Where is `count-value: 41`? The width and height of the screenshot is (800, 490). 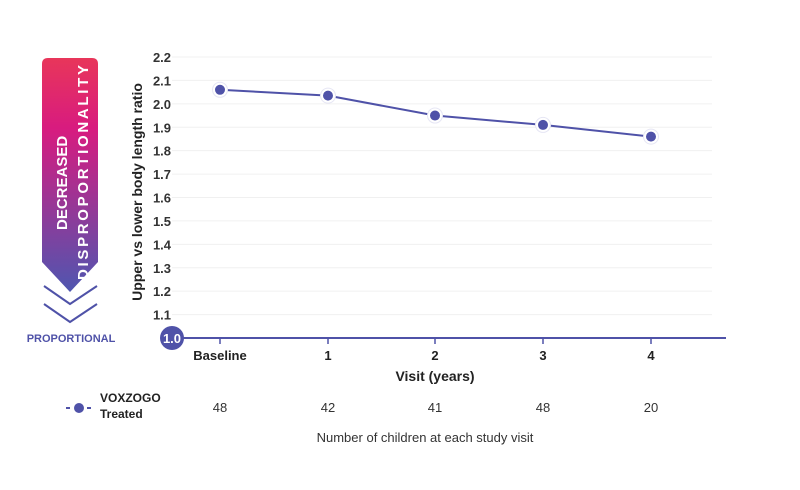 count-value: 41 is located at coordinates (435, 407).